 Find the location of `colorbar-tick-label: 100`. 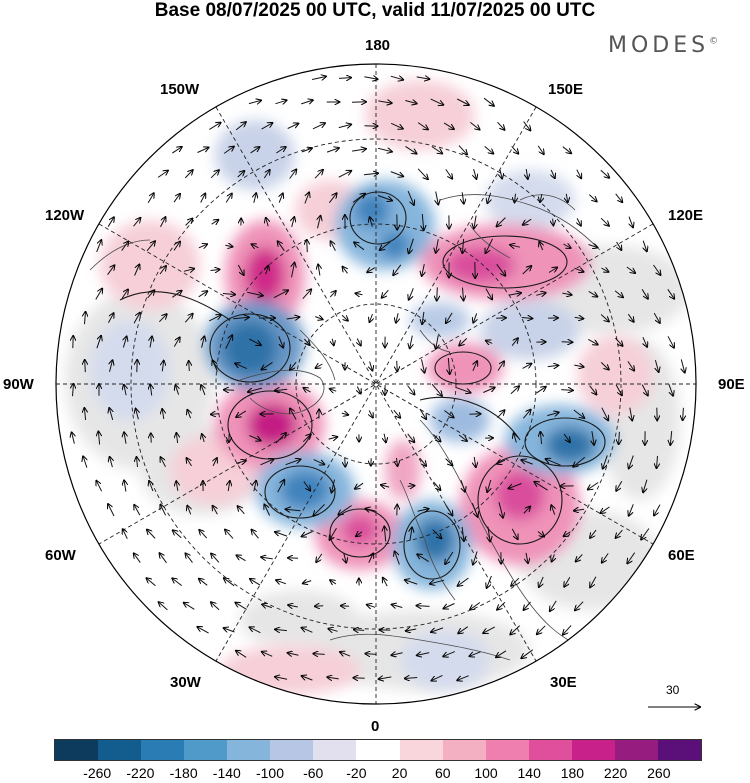

colorbar-tick-label: 100 is located at coordinates (486, 773).